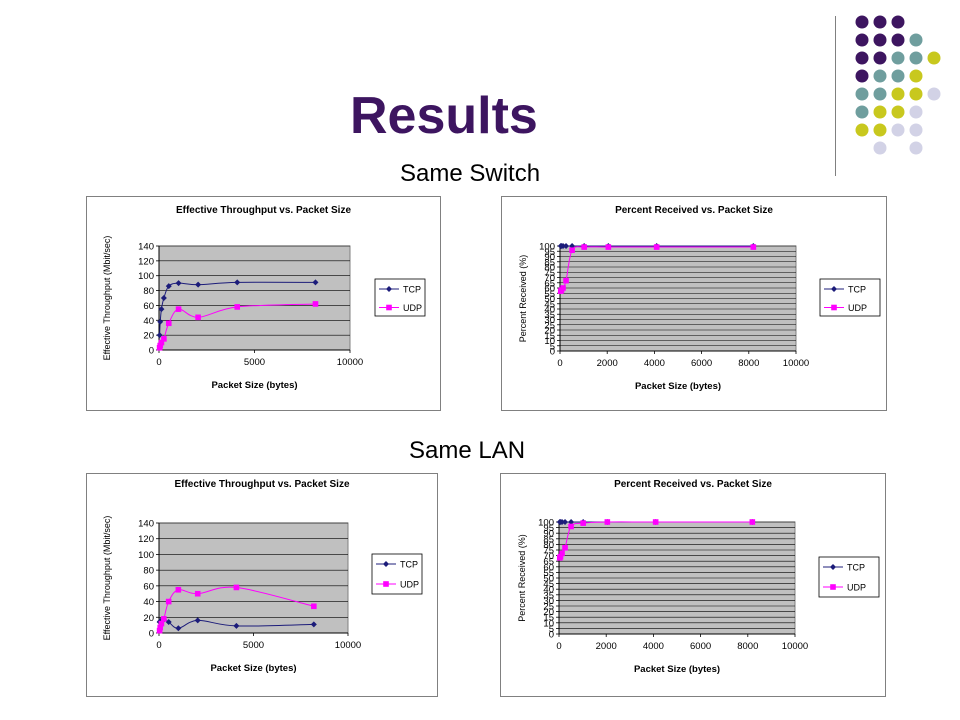  I want to click on y-tick-label: 60, so click(548, 567).